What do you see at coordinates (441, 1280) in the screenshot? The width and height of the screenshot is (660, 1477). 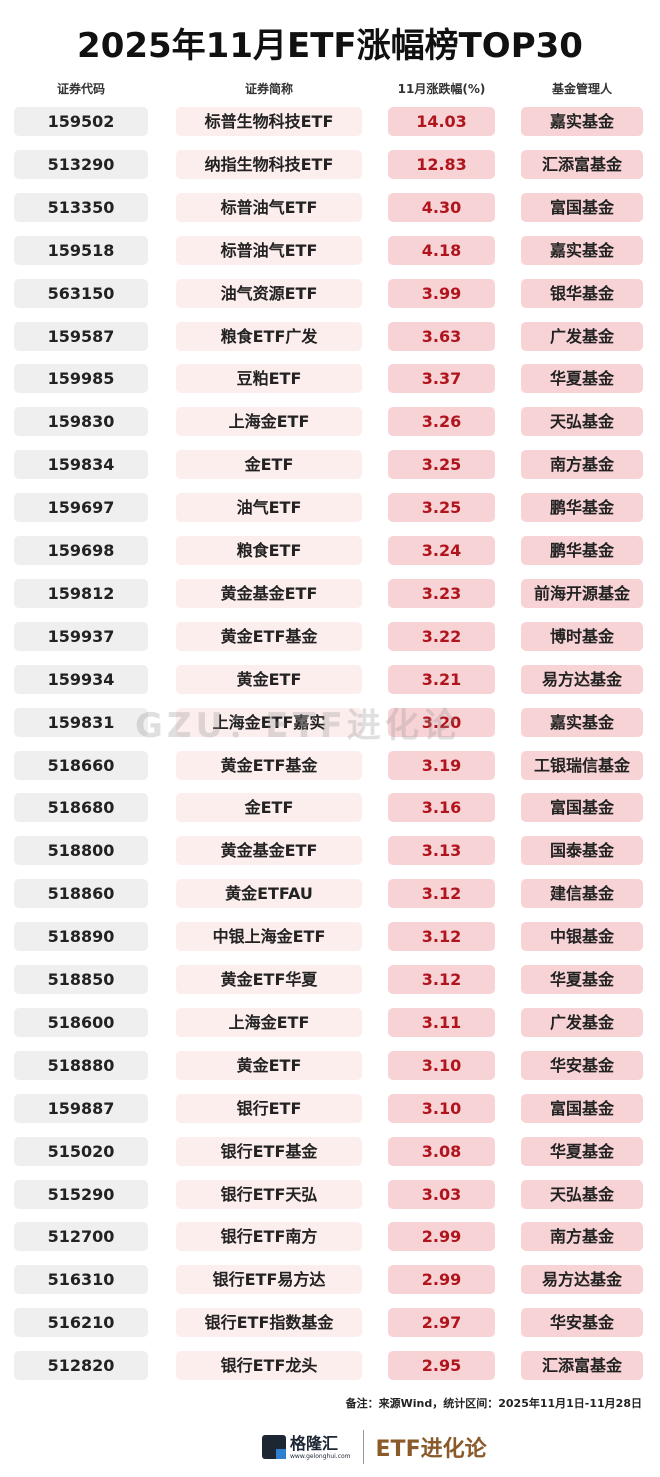 I see `cell-change: 2.99` at bounding box center [441, 1280].